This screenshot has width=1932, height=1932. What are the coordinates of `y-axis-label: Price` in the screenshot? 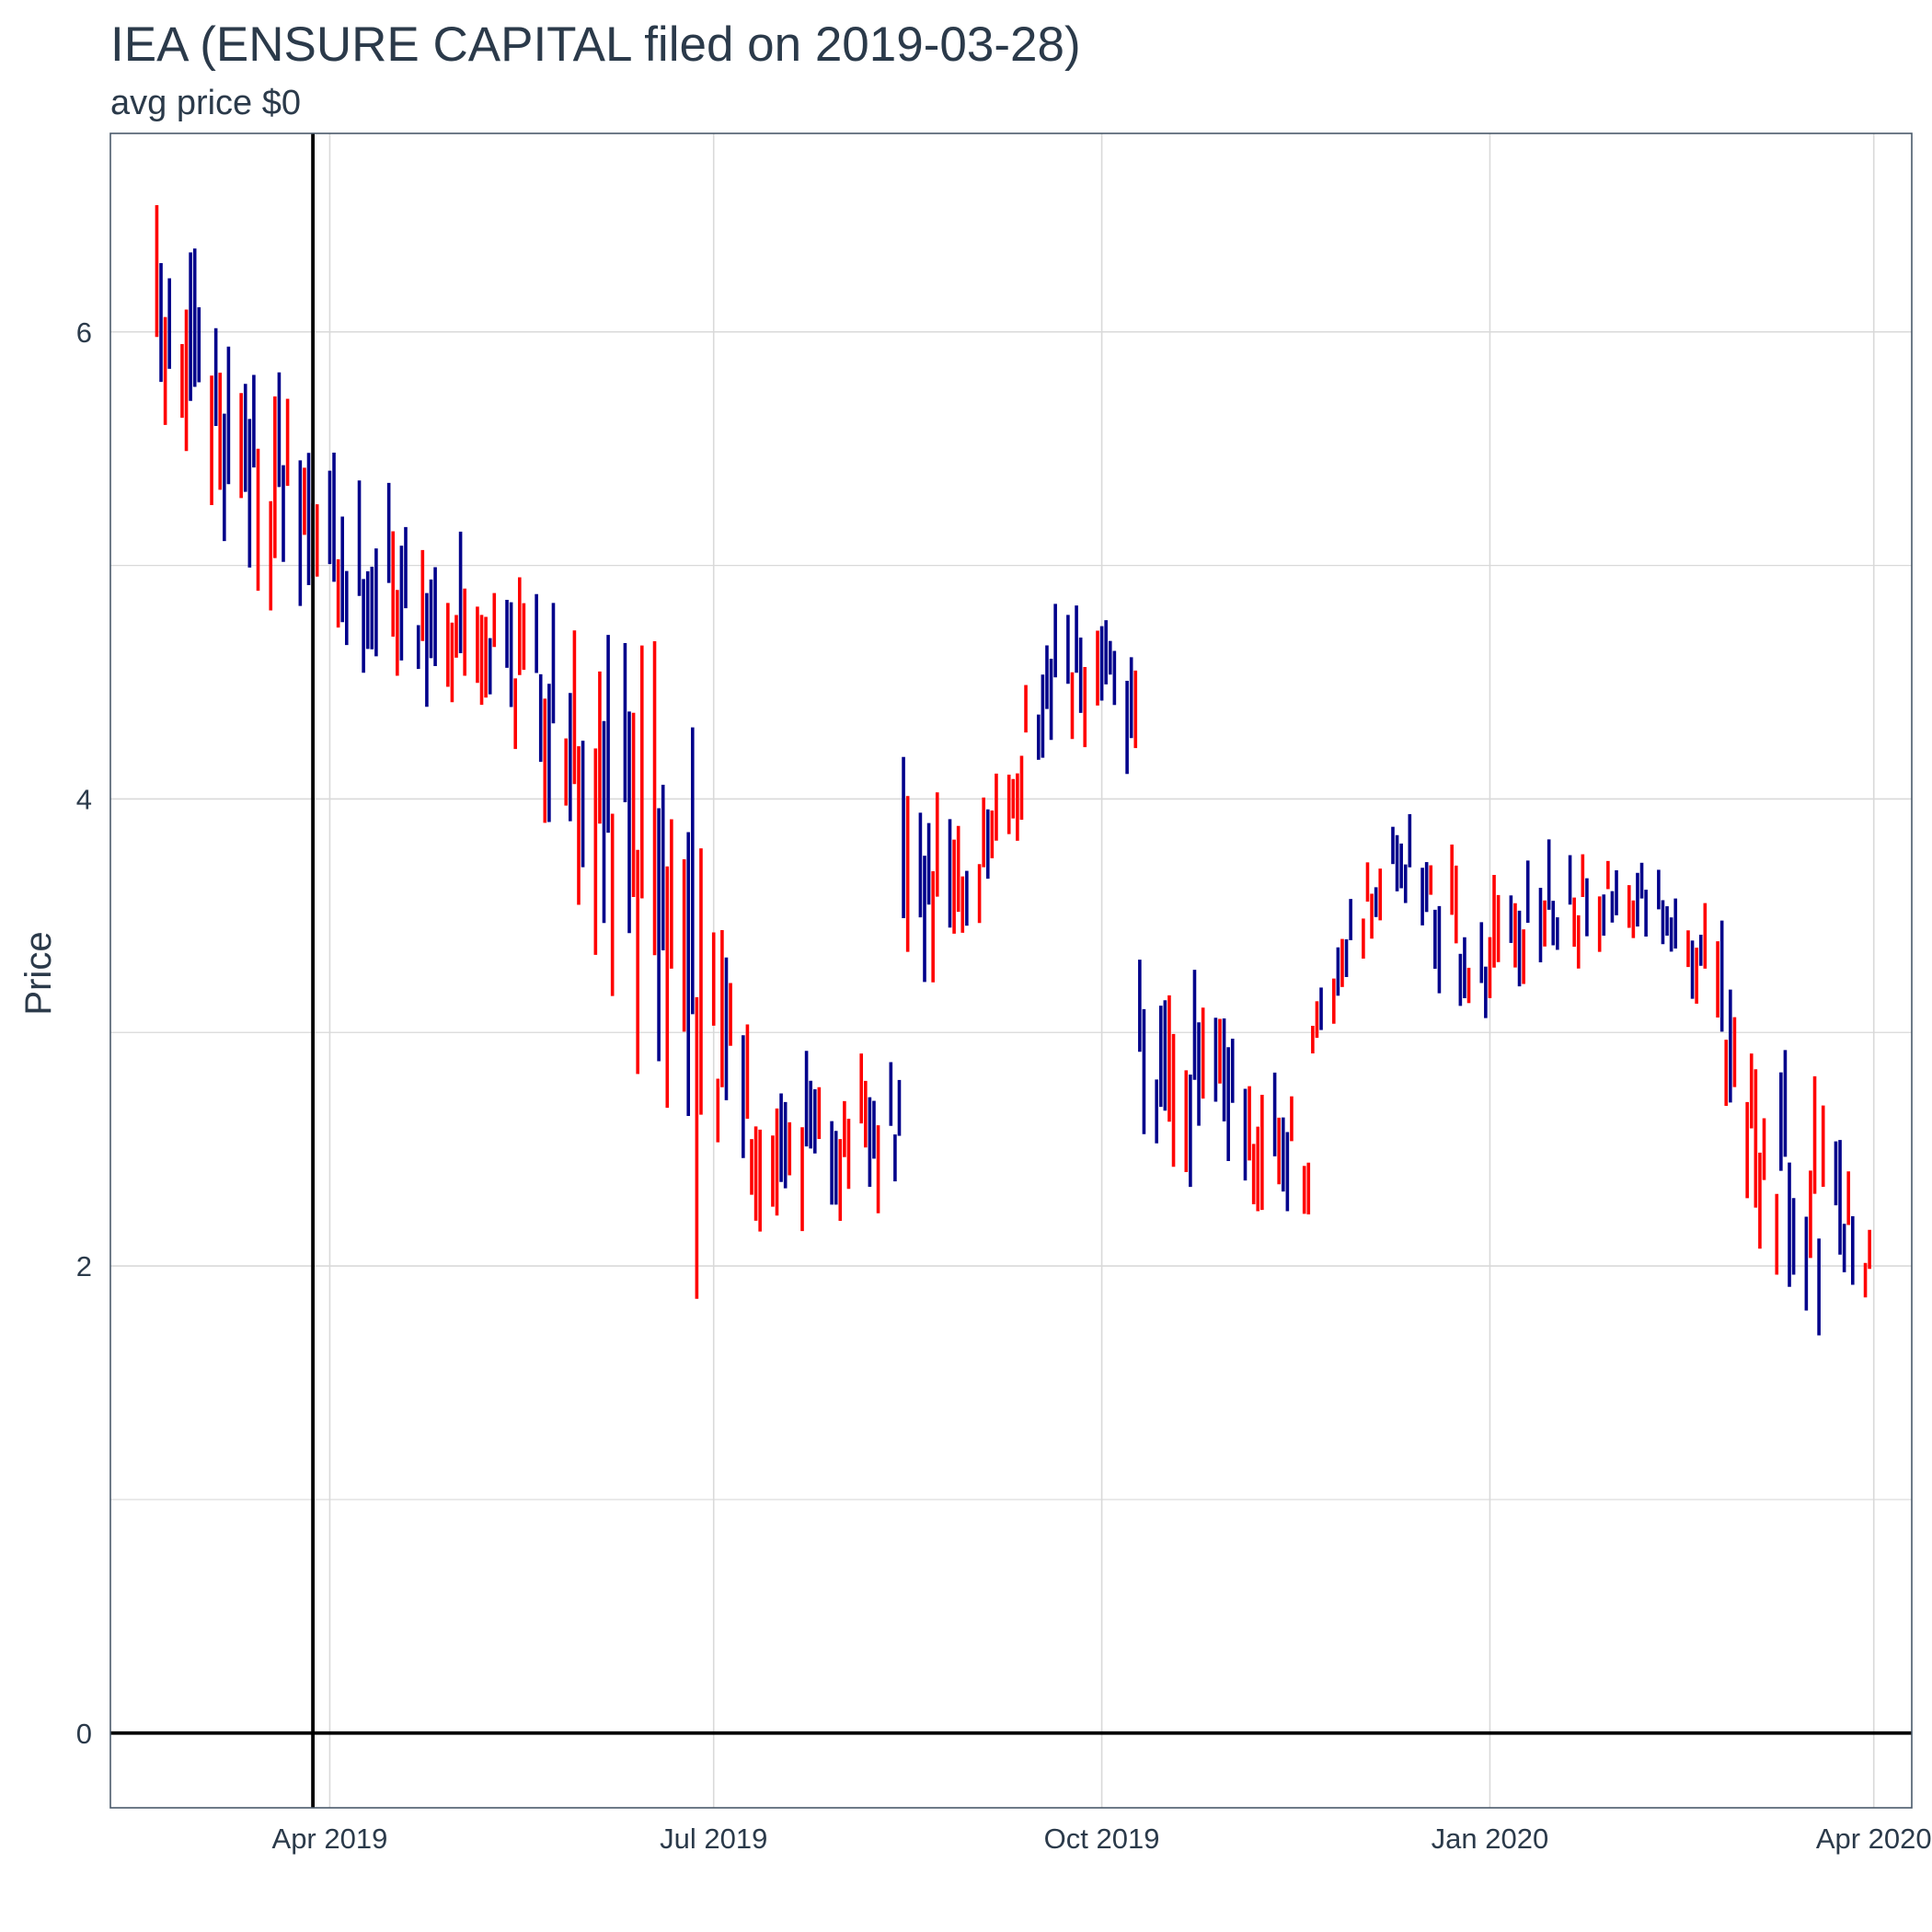 It's located at (38, 973).